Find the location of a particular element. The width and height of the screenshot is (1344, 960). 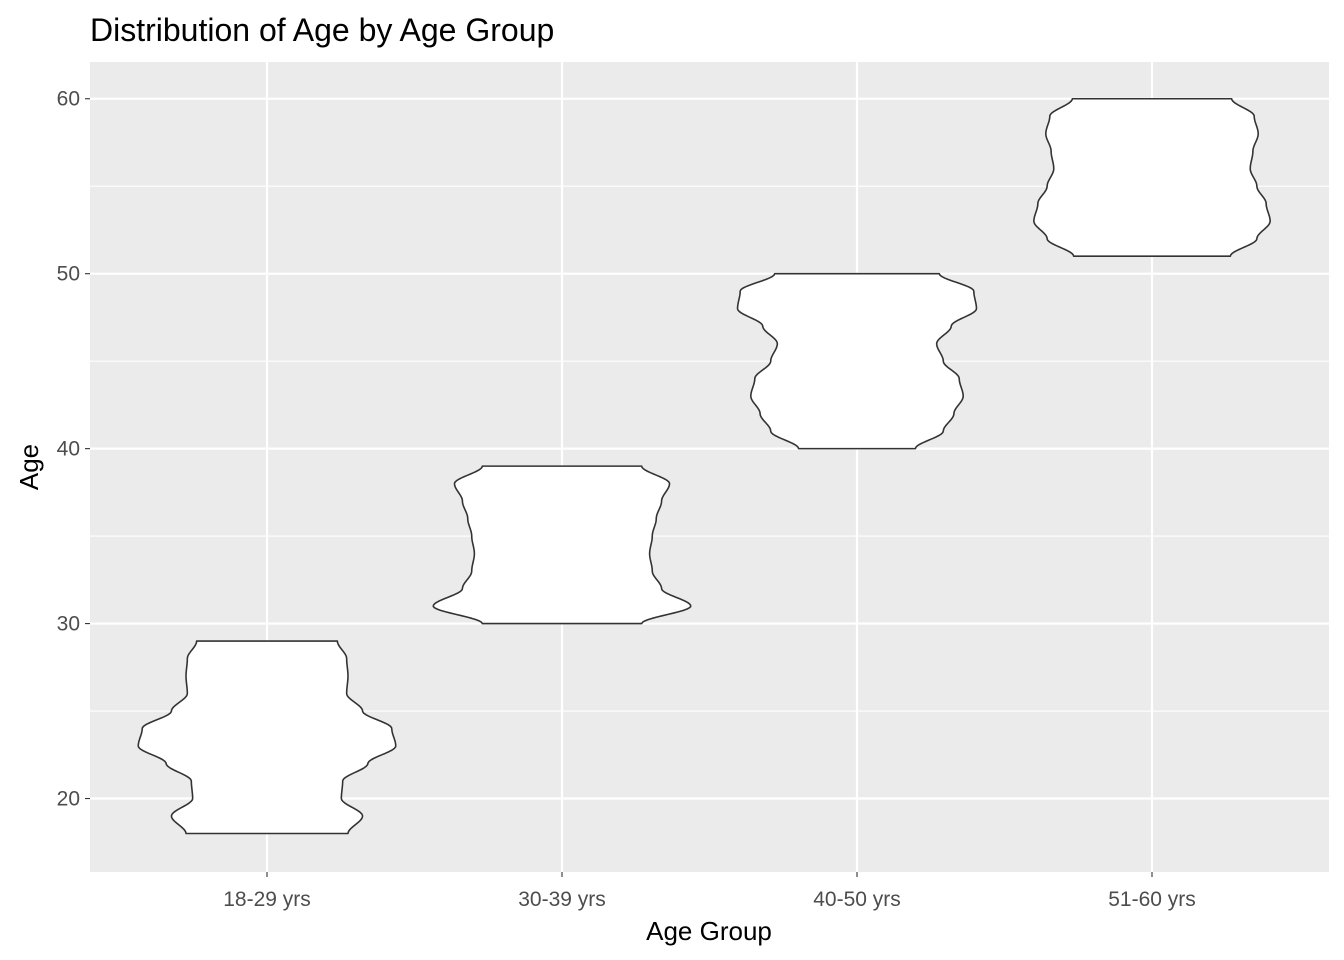

chart-title: Distribution of Age by Age Group is located at coordinates (322, 30).